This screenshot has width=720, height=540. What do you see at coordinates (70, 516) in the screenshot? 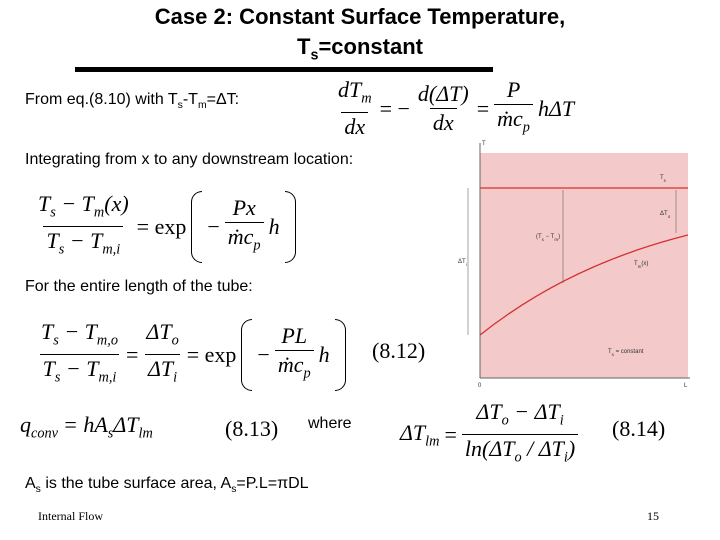
I see `footer: Internal Flow` at bounding box center [70, 516].